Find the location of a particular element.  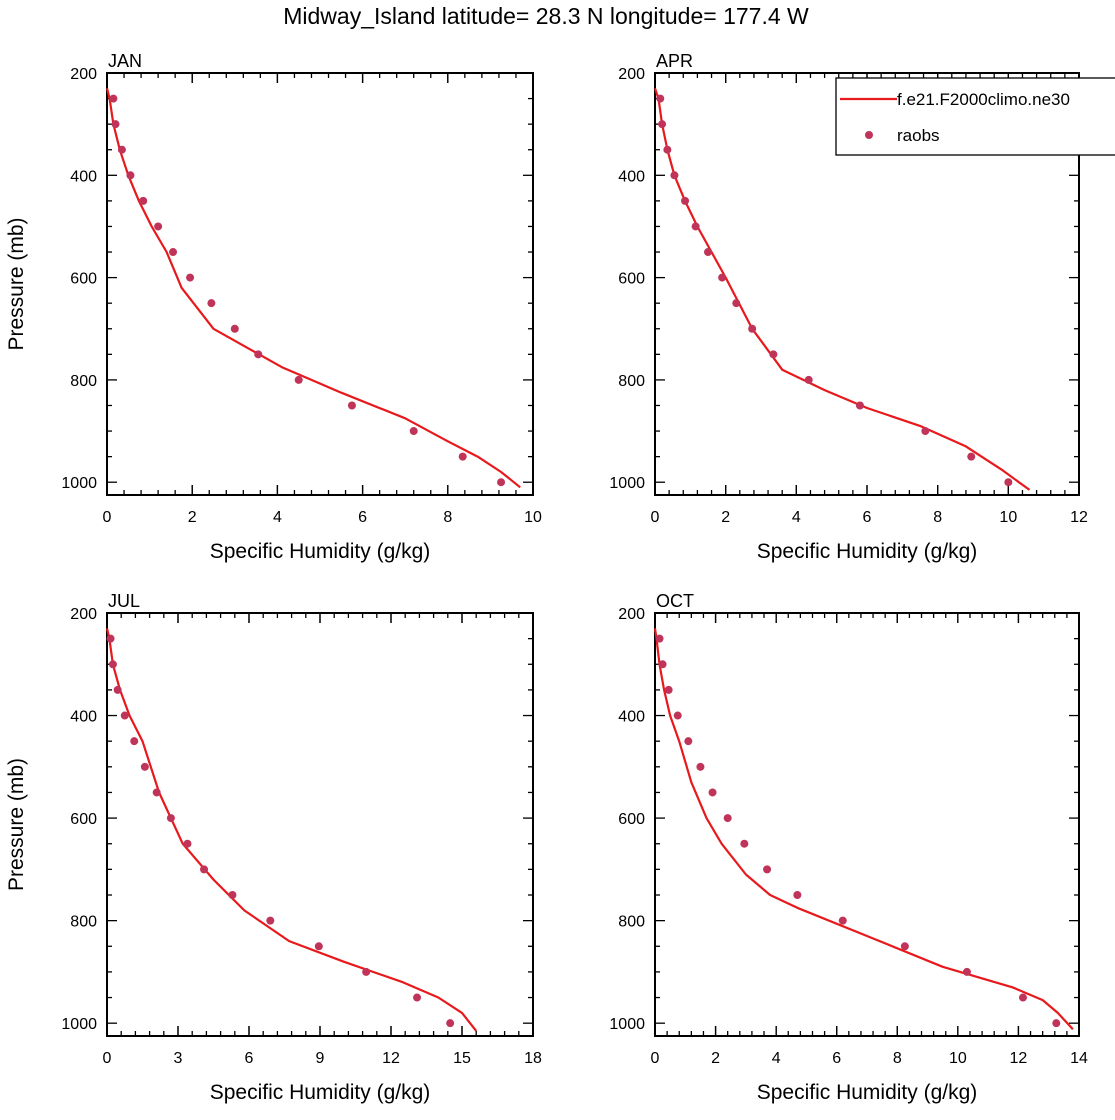

legend-marker-swatch is located at coordinates (869, 135).